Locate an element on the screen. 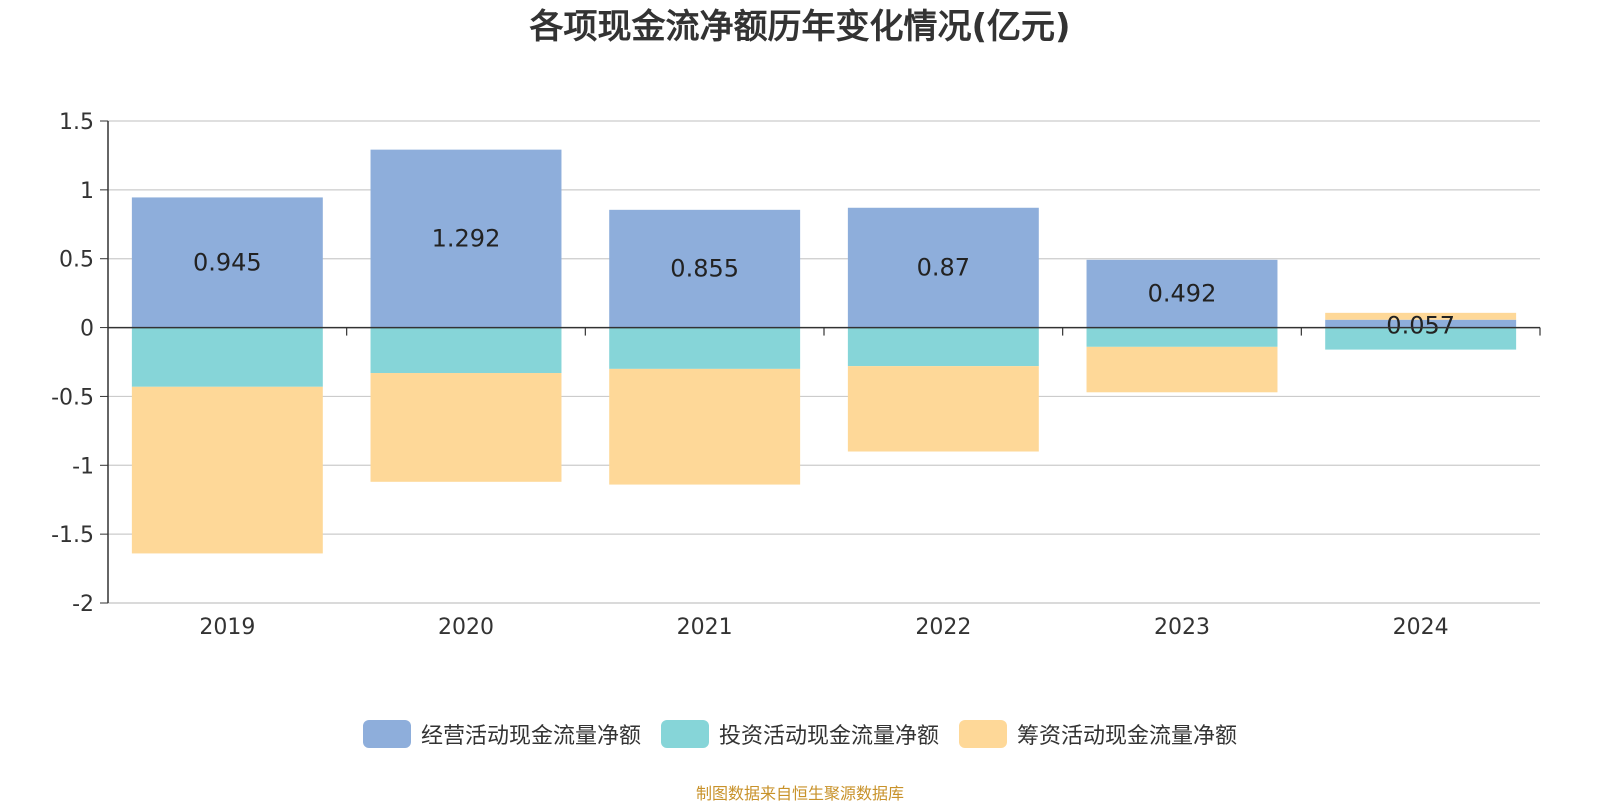 The image size is (1600, 804). bar-financing-2019 is located at coordinates (227, 470).